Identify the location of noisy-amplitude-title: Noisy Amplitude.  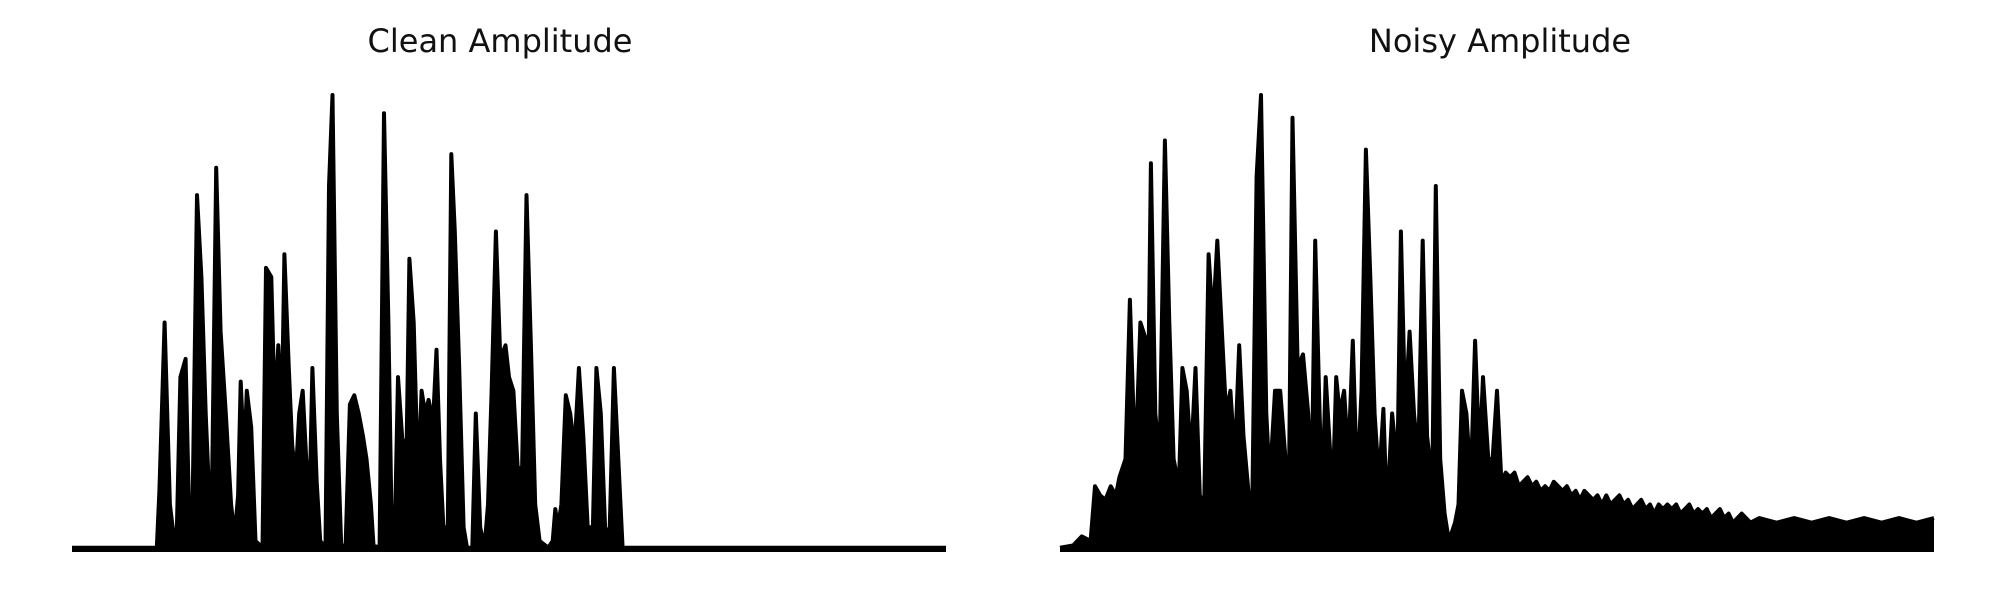
(1500, 41).